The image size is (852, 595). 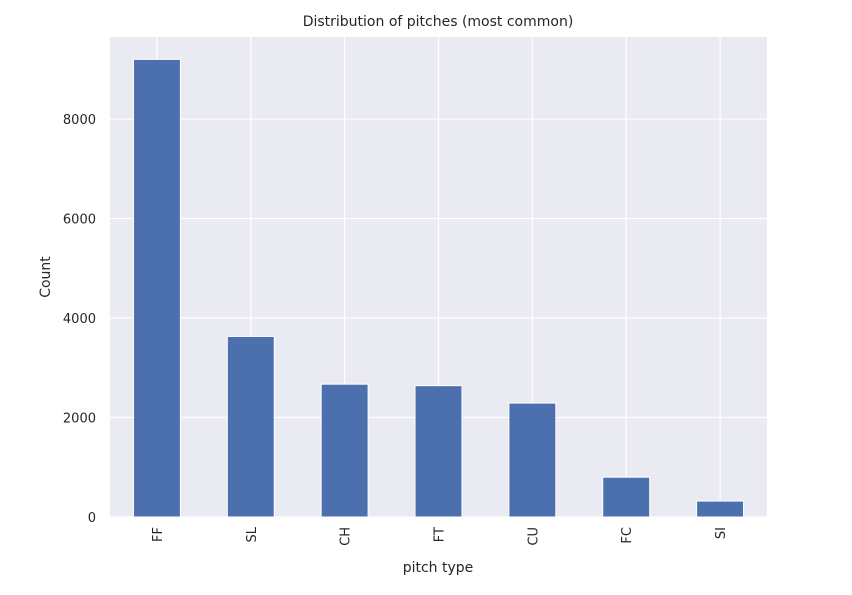 What do you see at coordinates (156, 288) in the screenshot?
I see `bar-ff` at bounding box center [156, 288].